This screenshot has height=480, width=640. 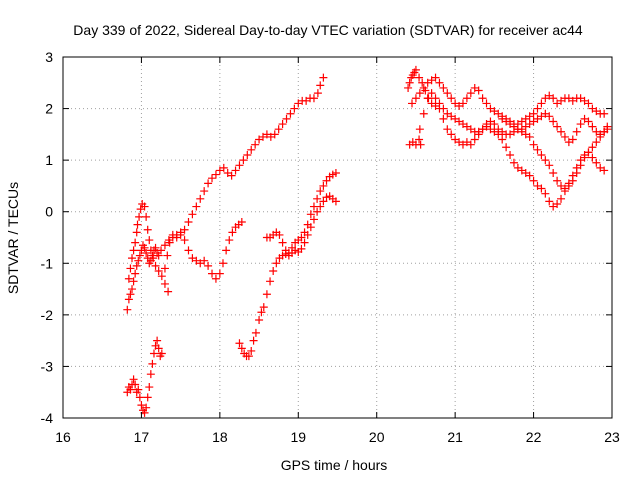 I want to click on y-tick-label: -1, so click(x=47, y=263).